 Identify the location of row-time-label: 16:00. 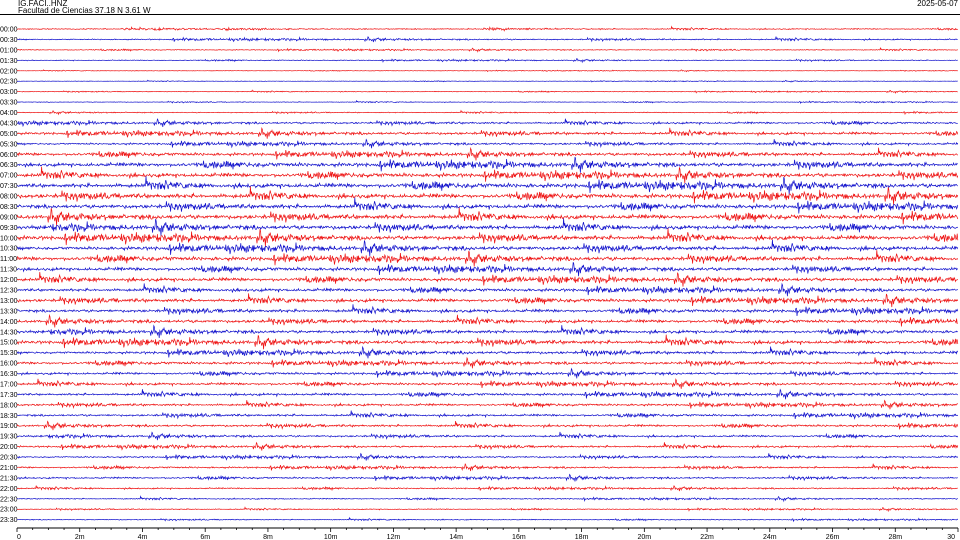
(9, 364).